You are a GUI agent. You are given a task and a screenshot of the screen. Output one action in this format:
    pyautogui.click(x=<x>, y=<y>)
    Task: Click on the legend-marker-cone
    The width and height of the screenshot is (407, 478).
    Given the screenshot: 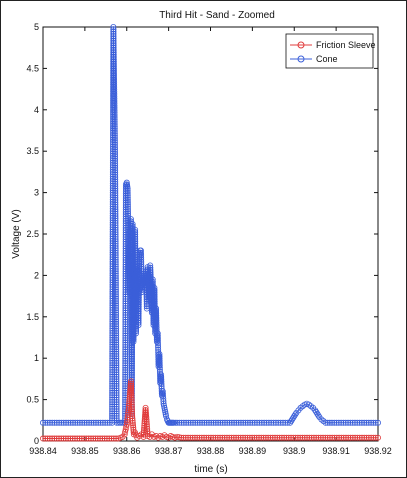 What is the action you would take?
    pyautogui.click(x=301, y=59)
    